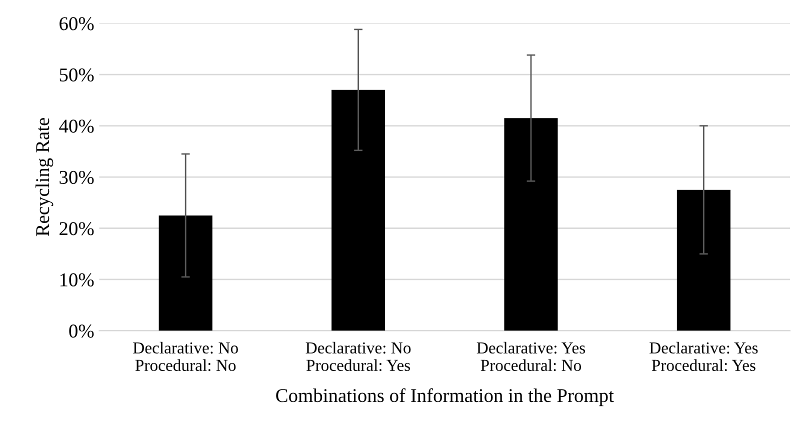 The width and height of the screenshot is (794, 424). What do you see at coordinates (77, 279) in the screenshot?
I see `y-tick-label: 10%` at bounding box center [77, 279].